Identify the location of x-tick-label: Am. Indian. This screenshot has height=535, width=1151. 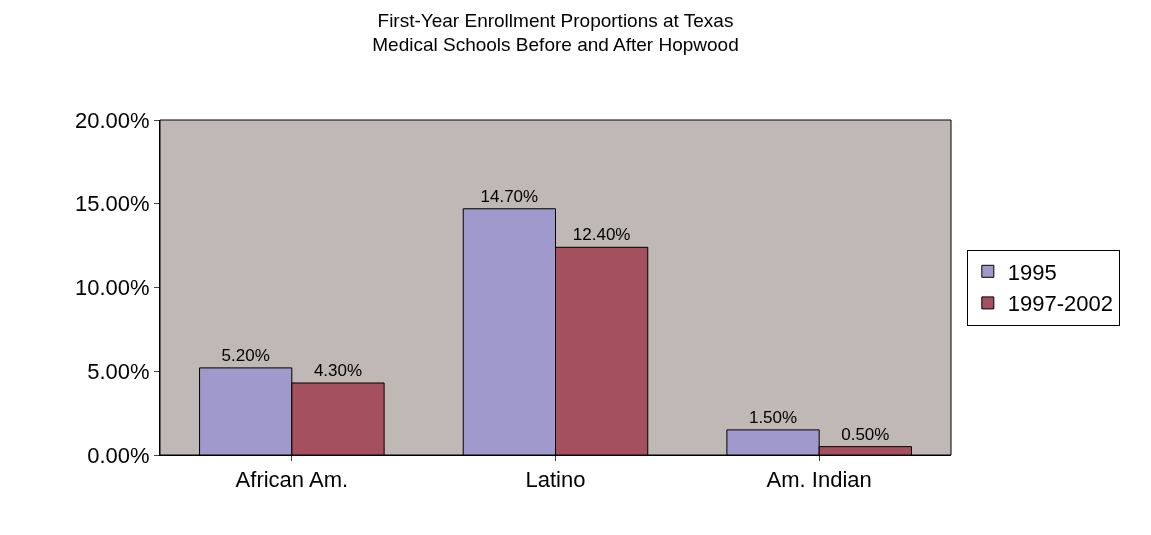
(819, 480).